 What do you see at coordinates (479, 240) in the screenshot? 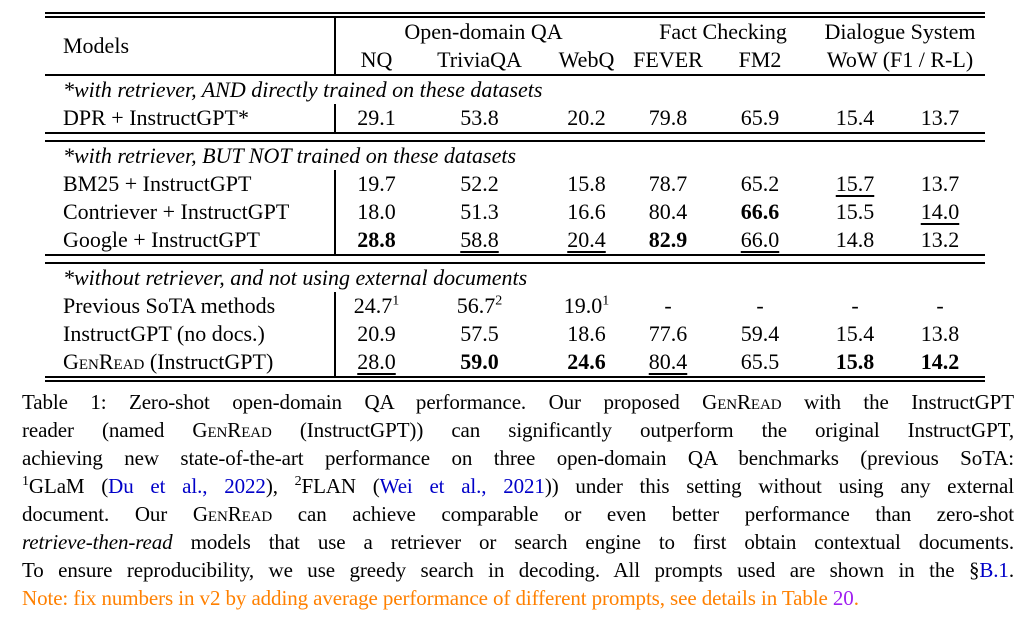
I see `value-cell: 58.8` at bounding box center [479, 240].